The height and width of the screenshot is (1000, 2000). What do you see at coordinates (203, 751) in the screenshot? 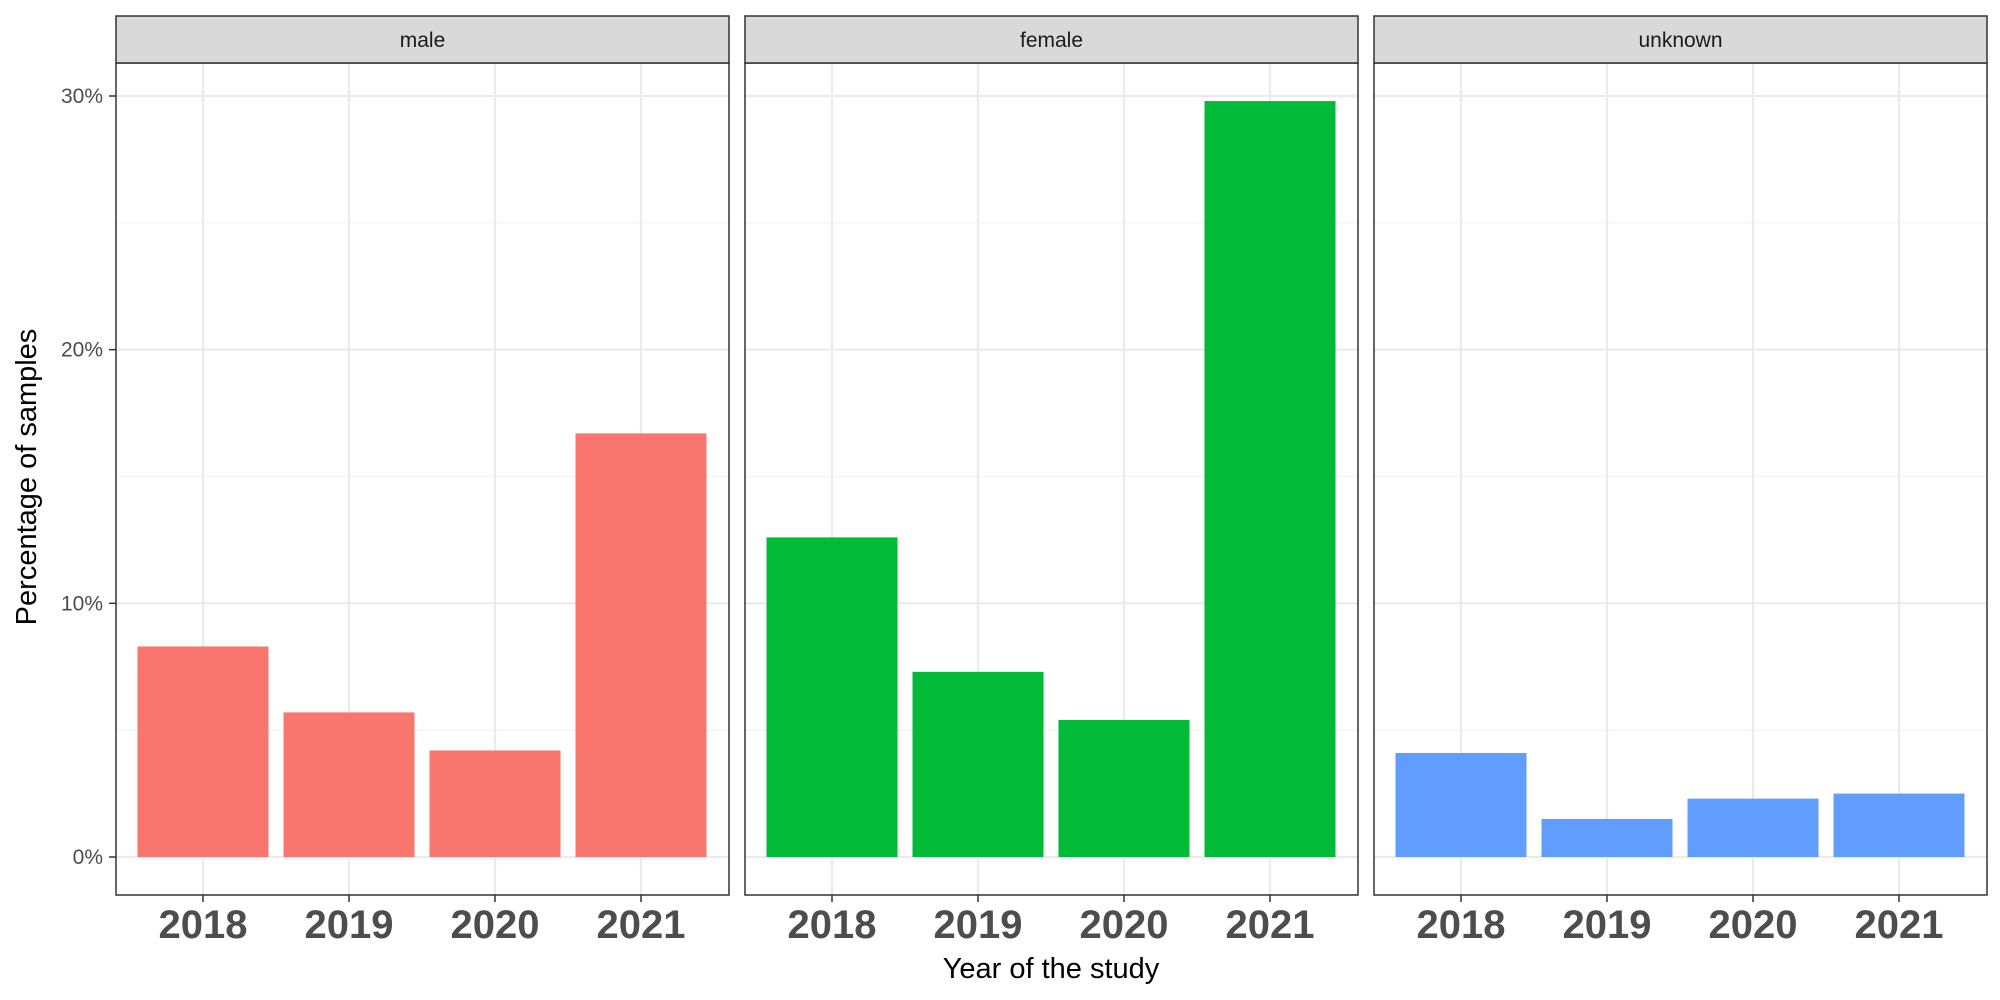
I see `bar-male-2018` at bounding box center [203, 751].